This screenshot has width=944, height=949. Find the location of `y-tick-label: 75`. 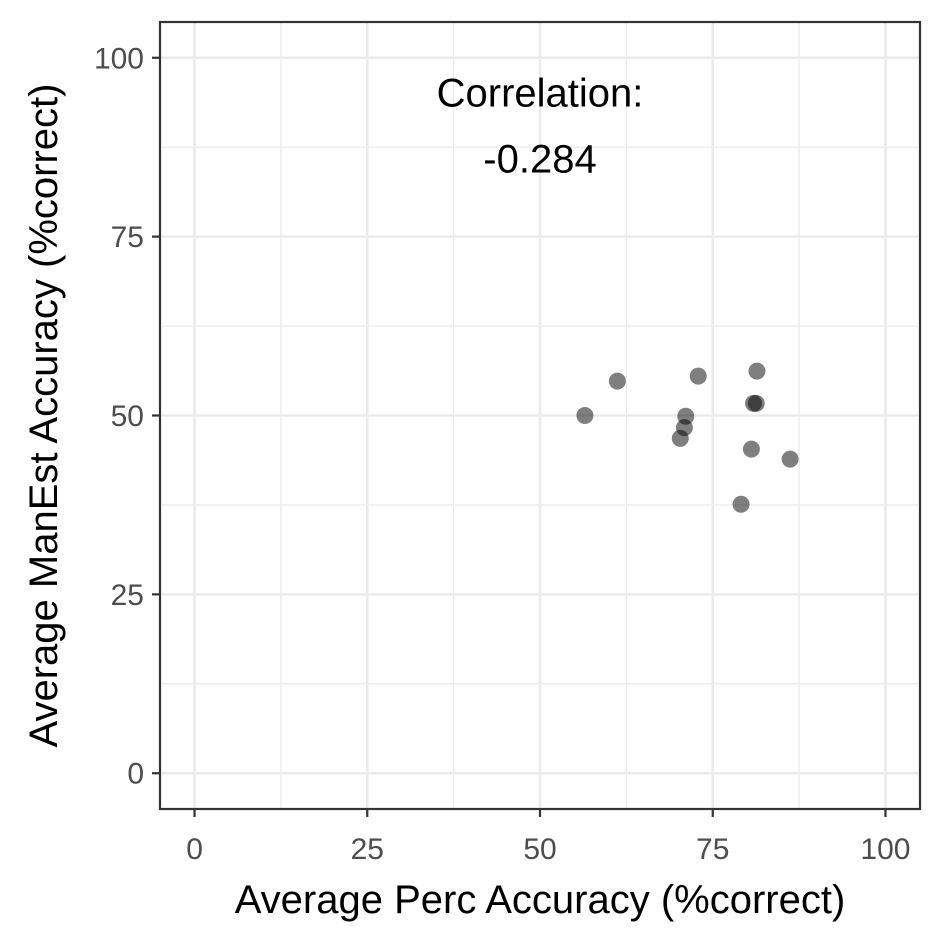

y-tick-label: 75 is located at coordinates (127, 237).